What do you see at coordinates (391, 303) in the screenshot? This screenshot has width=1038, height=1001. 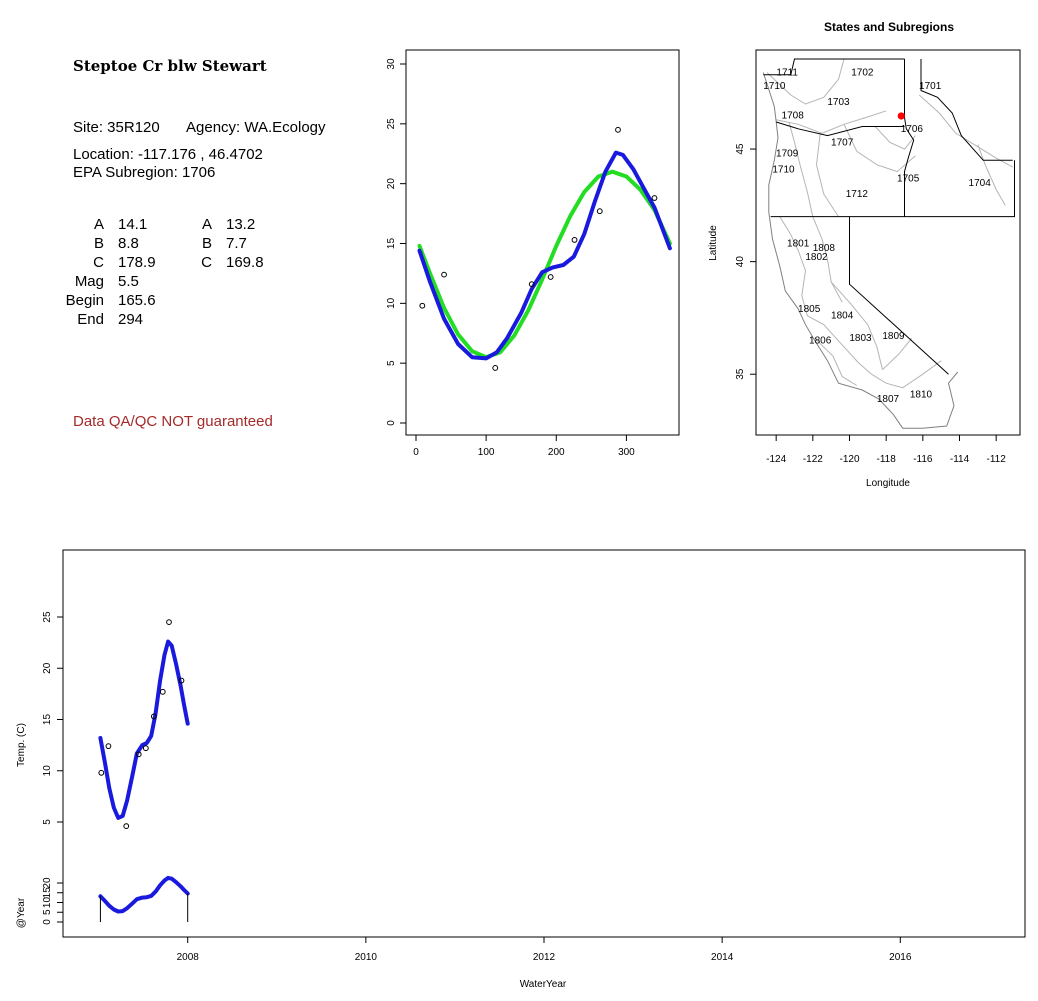 I see `y-tick-label: 10` at bounding box center [391, 303].